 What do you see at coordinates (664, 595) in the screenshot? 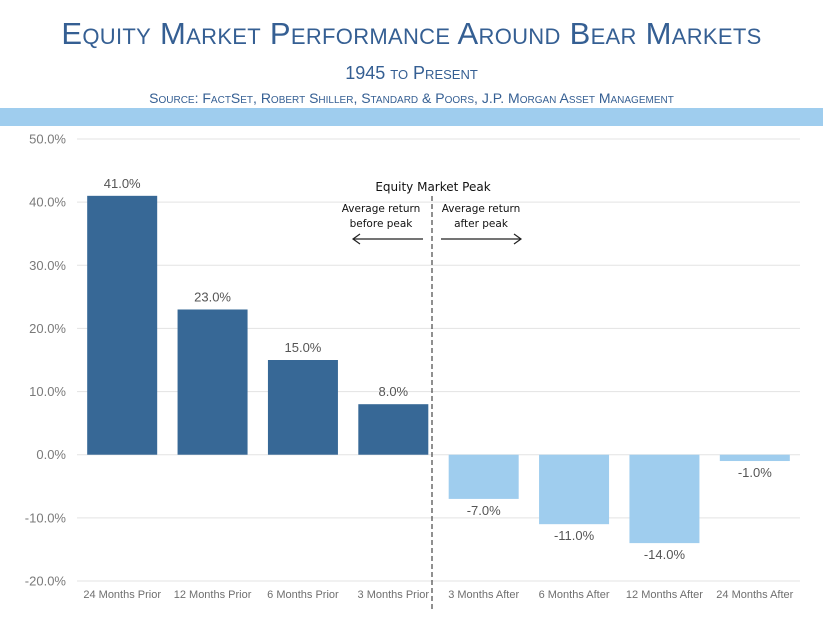
I see `x-category-label: 12 Months After` at bounding box center [664, 595].